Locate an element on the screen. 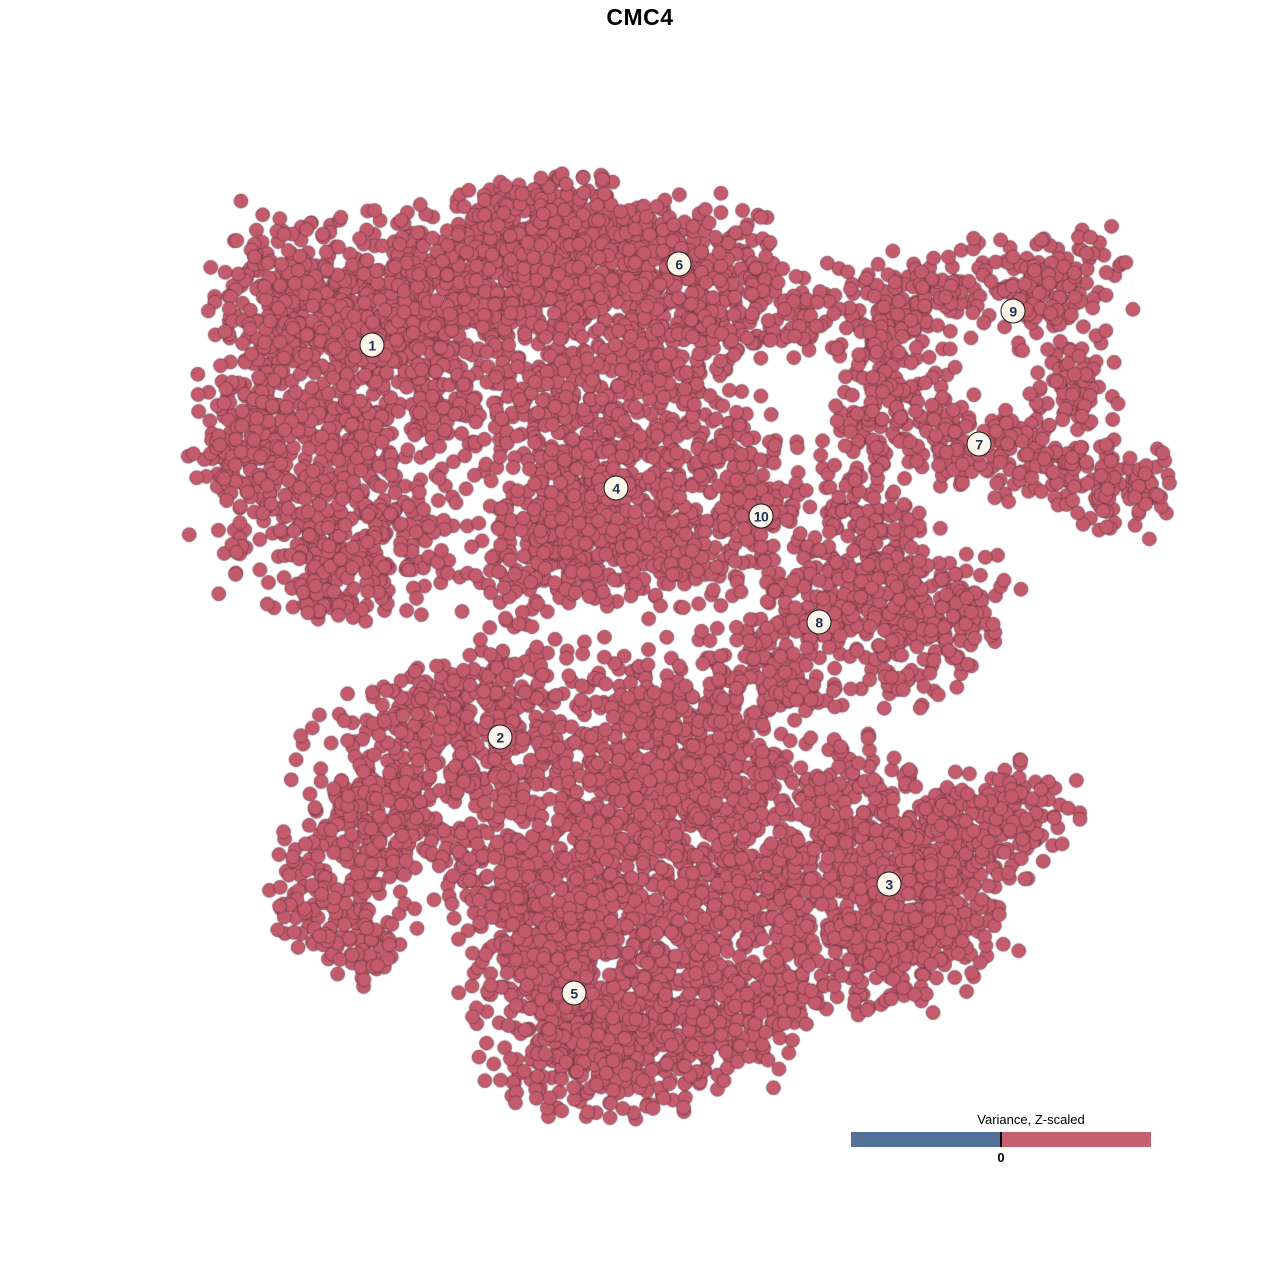 Image resolution: width=1280 pixels, height=1280 pixels. legend-positive-segment is located at coordinates (1076, 1139).